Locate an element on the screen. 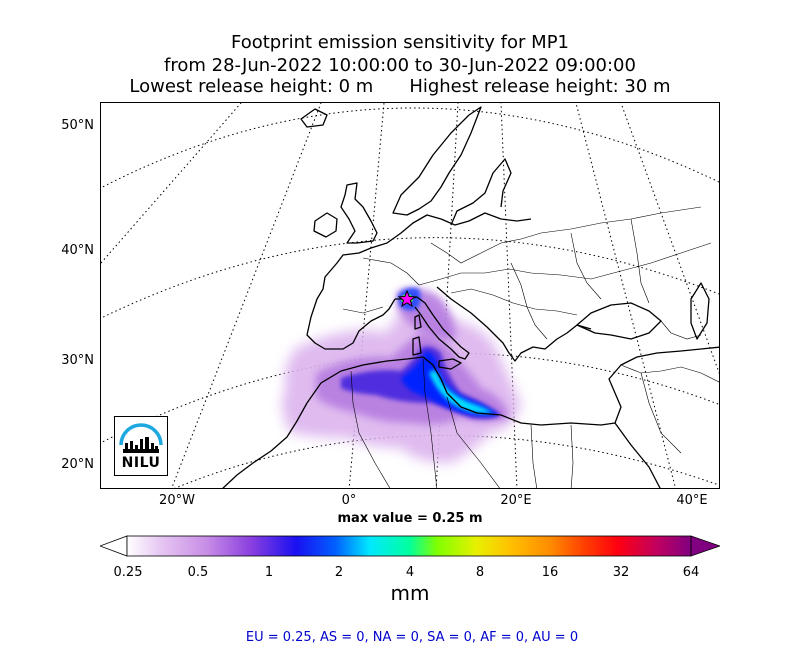  lon-label-20e: 20°E is located at coordinates (516, 500).